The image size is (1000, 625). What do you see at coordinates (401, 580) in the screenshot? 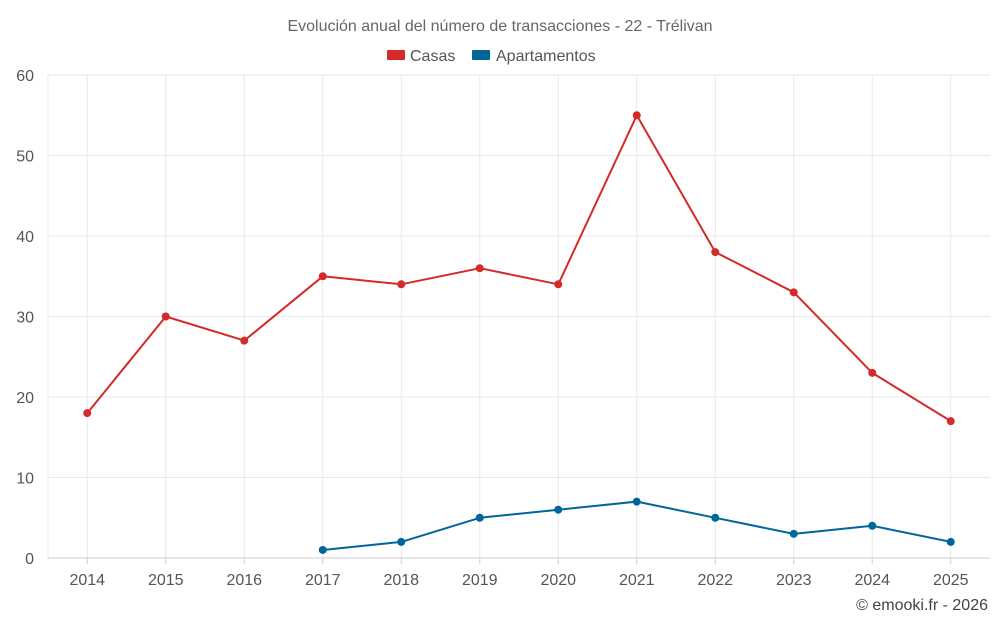
I see `x-tick-label-2018: 2018` at bounding box center [401, 580].